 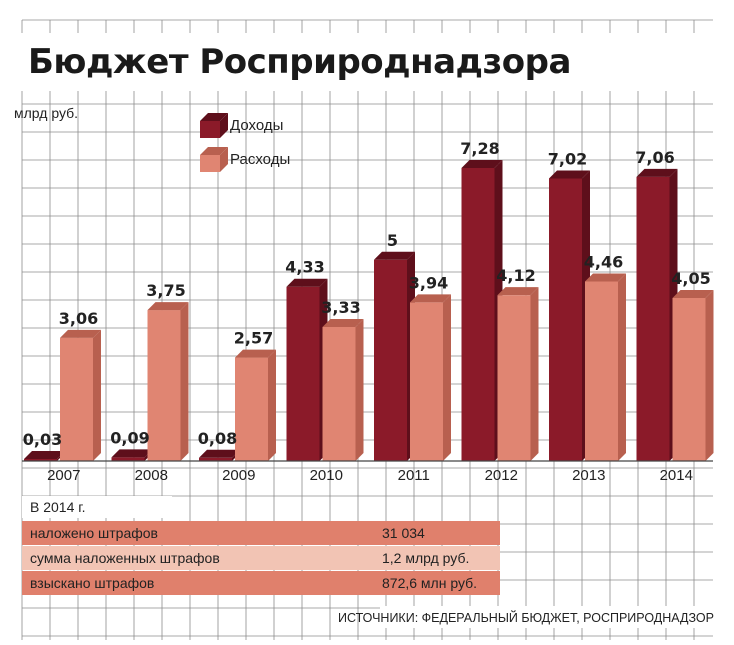 What do you see at coordinates (392, 240) in the screenshot?
I see `data-label-income: 5` at bounding box center [392, 240].